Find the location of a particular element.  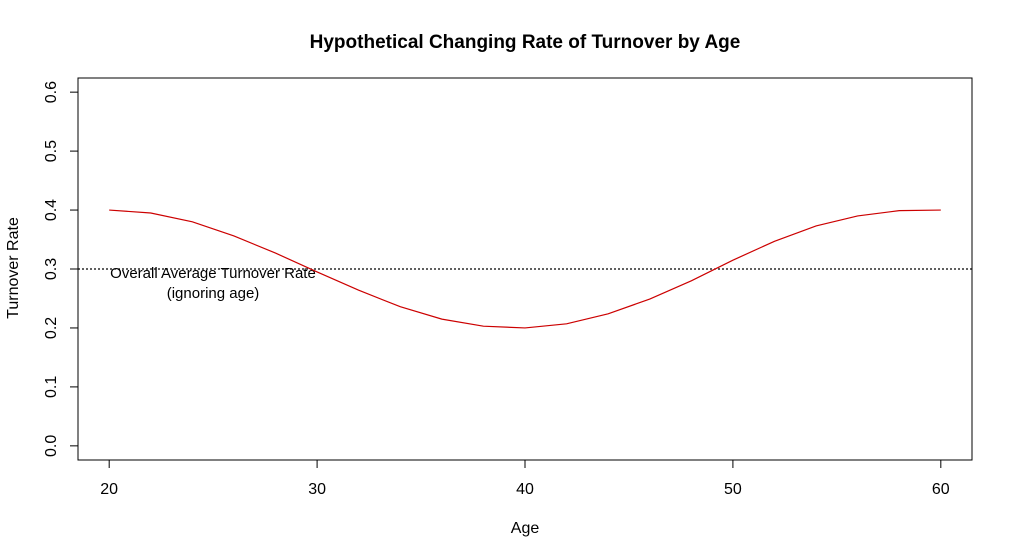

annotation-line-2: (ignoring age) is located at coordinates (213, 293).